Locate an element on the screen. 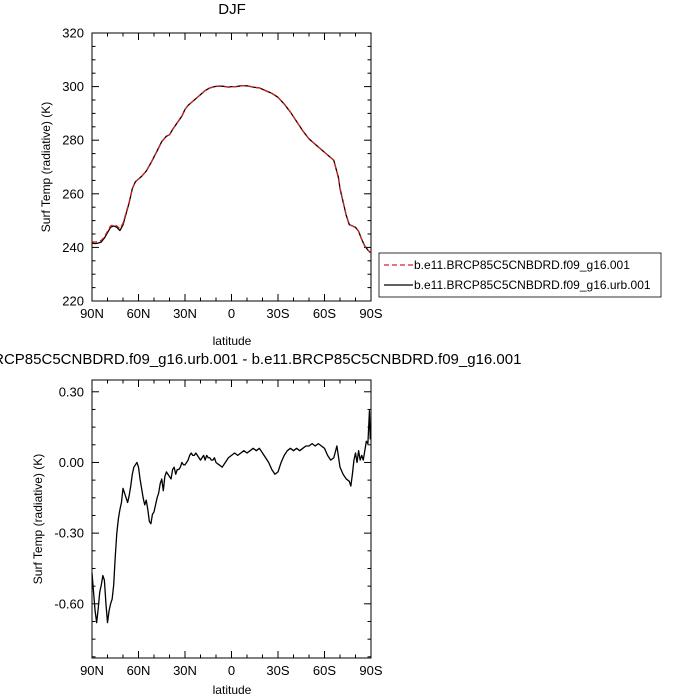  bottom-y-tick-labels: 0.30 0.00 -0.30 -0.60 is located at coordinates (69, 497).